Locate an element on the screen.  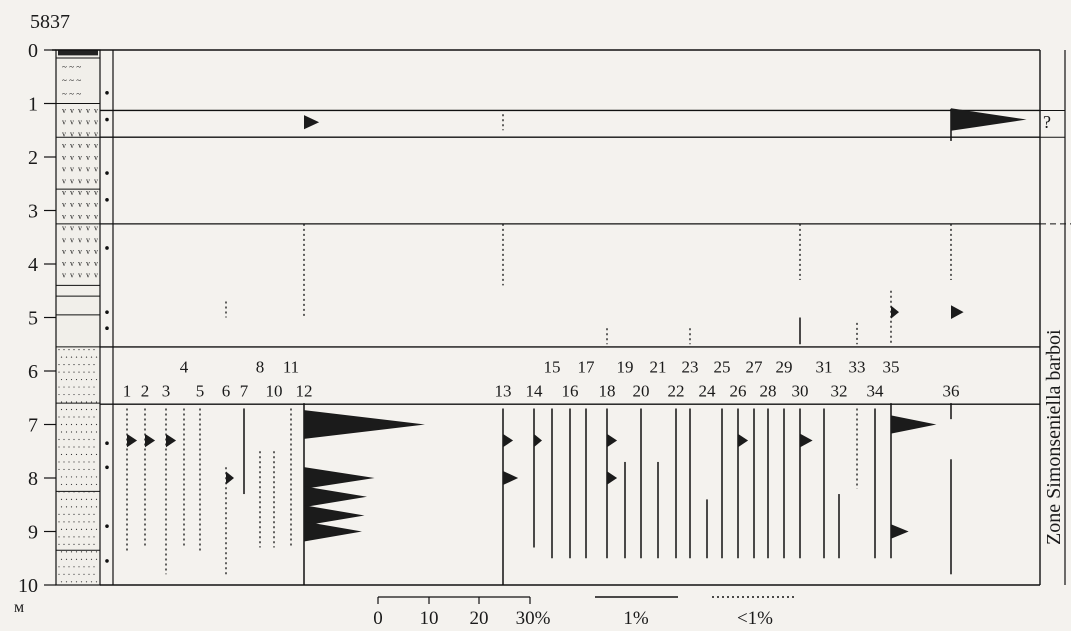
depth-tick-label: 7 is located at coordinates (33, 426).